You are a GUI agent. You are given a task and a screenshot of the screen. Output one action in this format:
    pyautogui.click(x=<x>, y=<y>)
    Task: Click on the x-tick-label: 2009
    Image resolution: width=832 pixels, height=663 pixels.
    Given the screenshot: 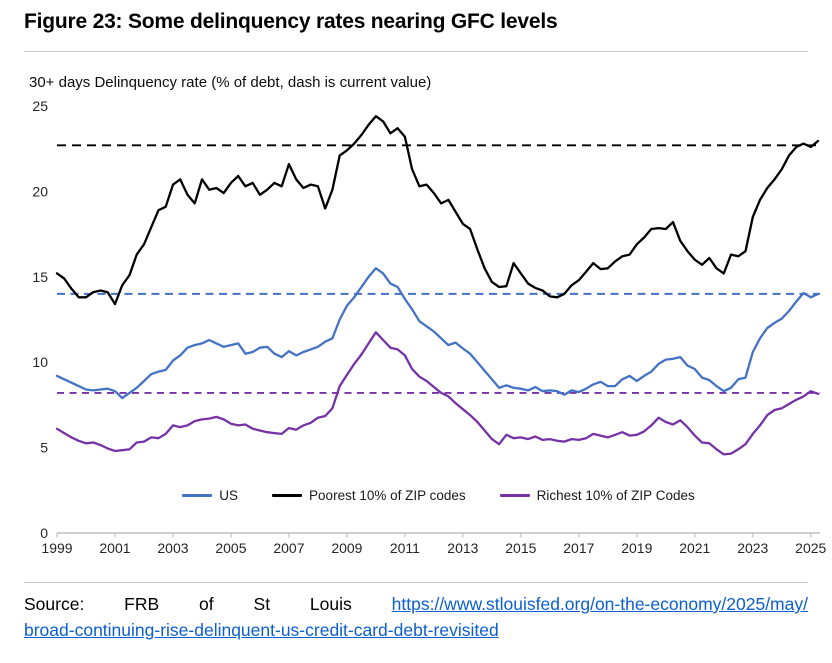 What is the action you would take?
    pyautogui.click(x=346, y=548)
    